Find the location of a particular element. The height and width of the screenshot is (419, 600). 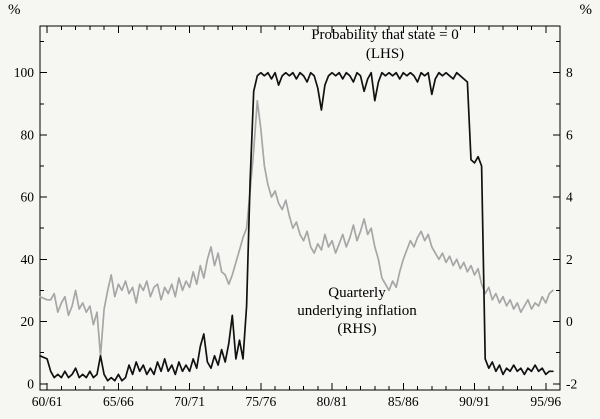

x-tick-label: 90/91 is located at coordinates (474, 401).